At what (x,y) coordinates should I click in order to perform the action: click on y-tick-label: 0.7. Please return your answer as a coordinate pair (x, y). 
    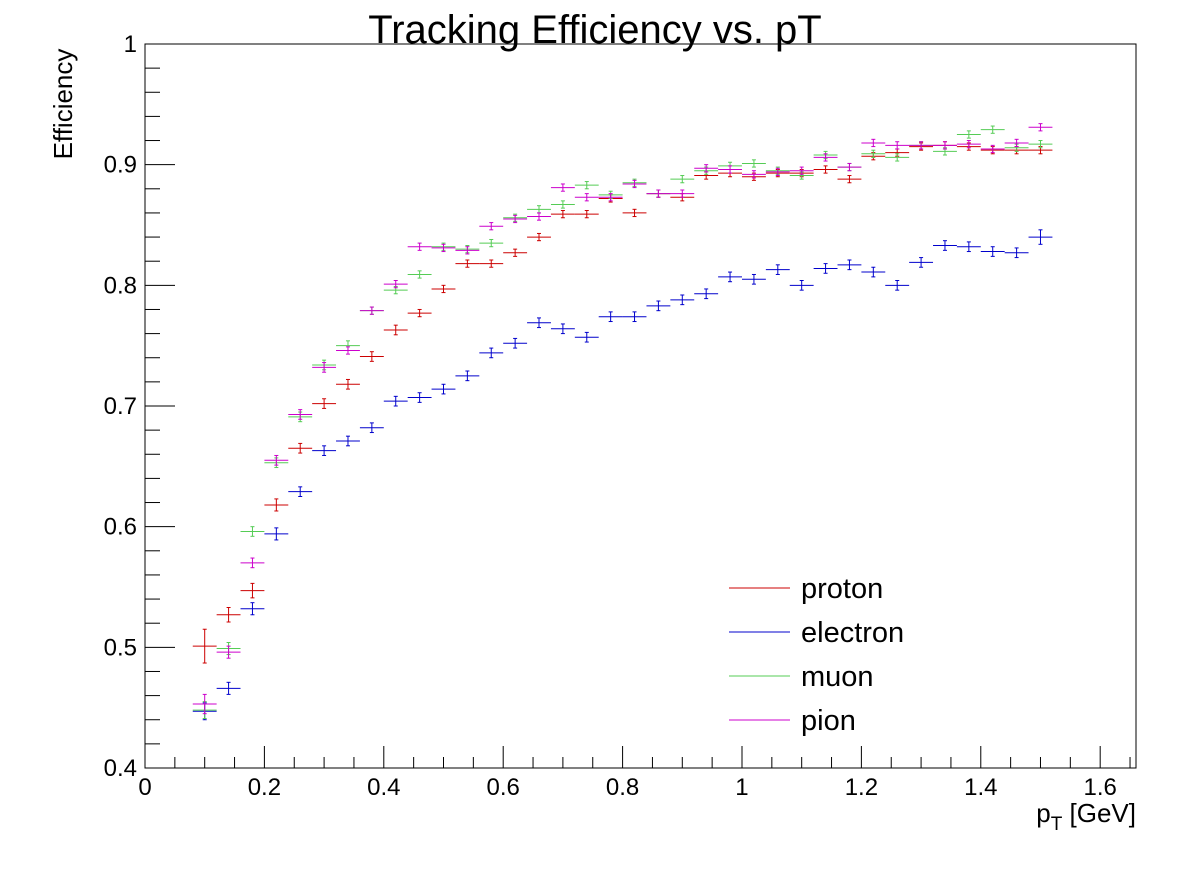
    Looking at the image, I should click on (120, 406).